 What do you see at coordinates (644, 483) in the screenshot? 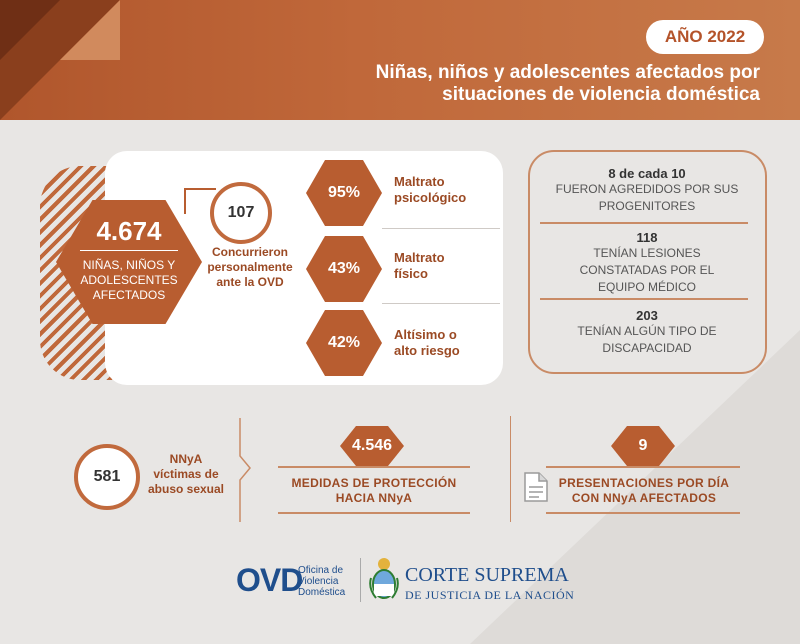
I see `label-line: PRESENTACIONES POR DÍA` at bounding box center [644, 483].